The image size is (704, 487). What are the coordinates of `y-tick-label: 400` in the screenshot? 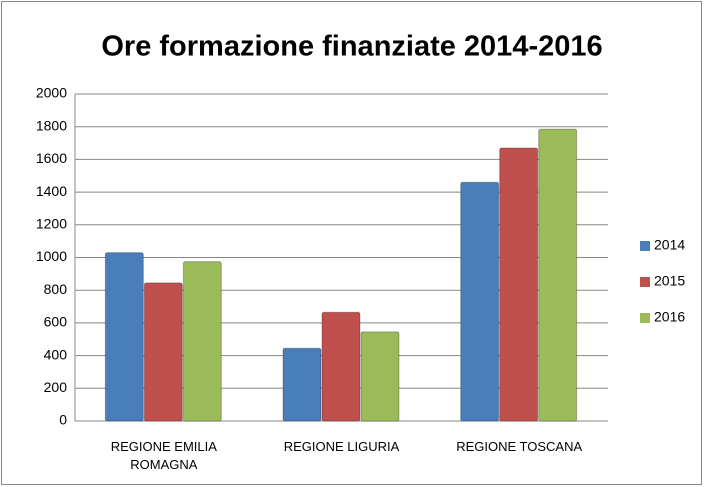 It's located at (56, 354).